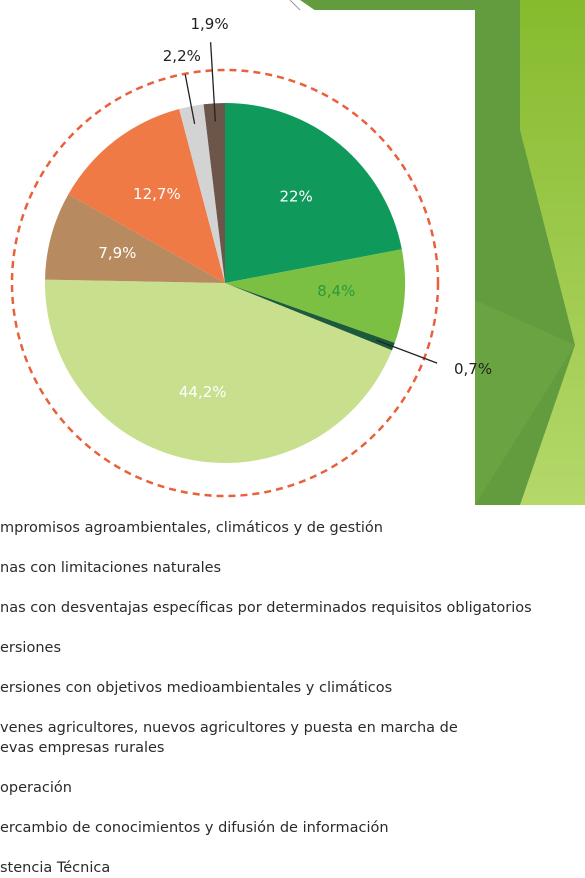  Describe the element at coordinates (203, 392) in the screenshot. I see `slice-label: 44,2%` at that location.